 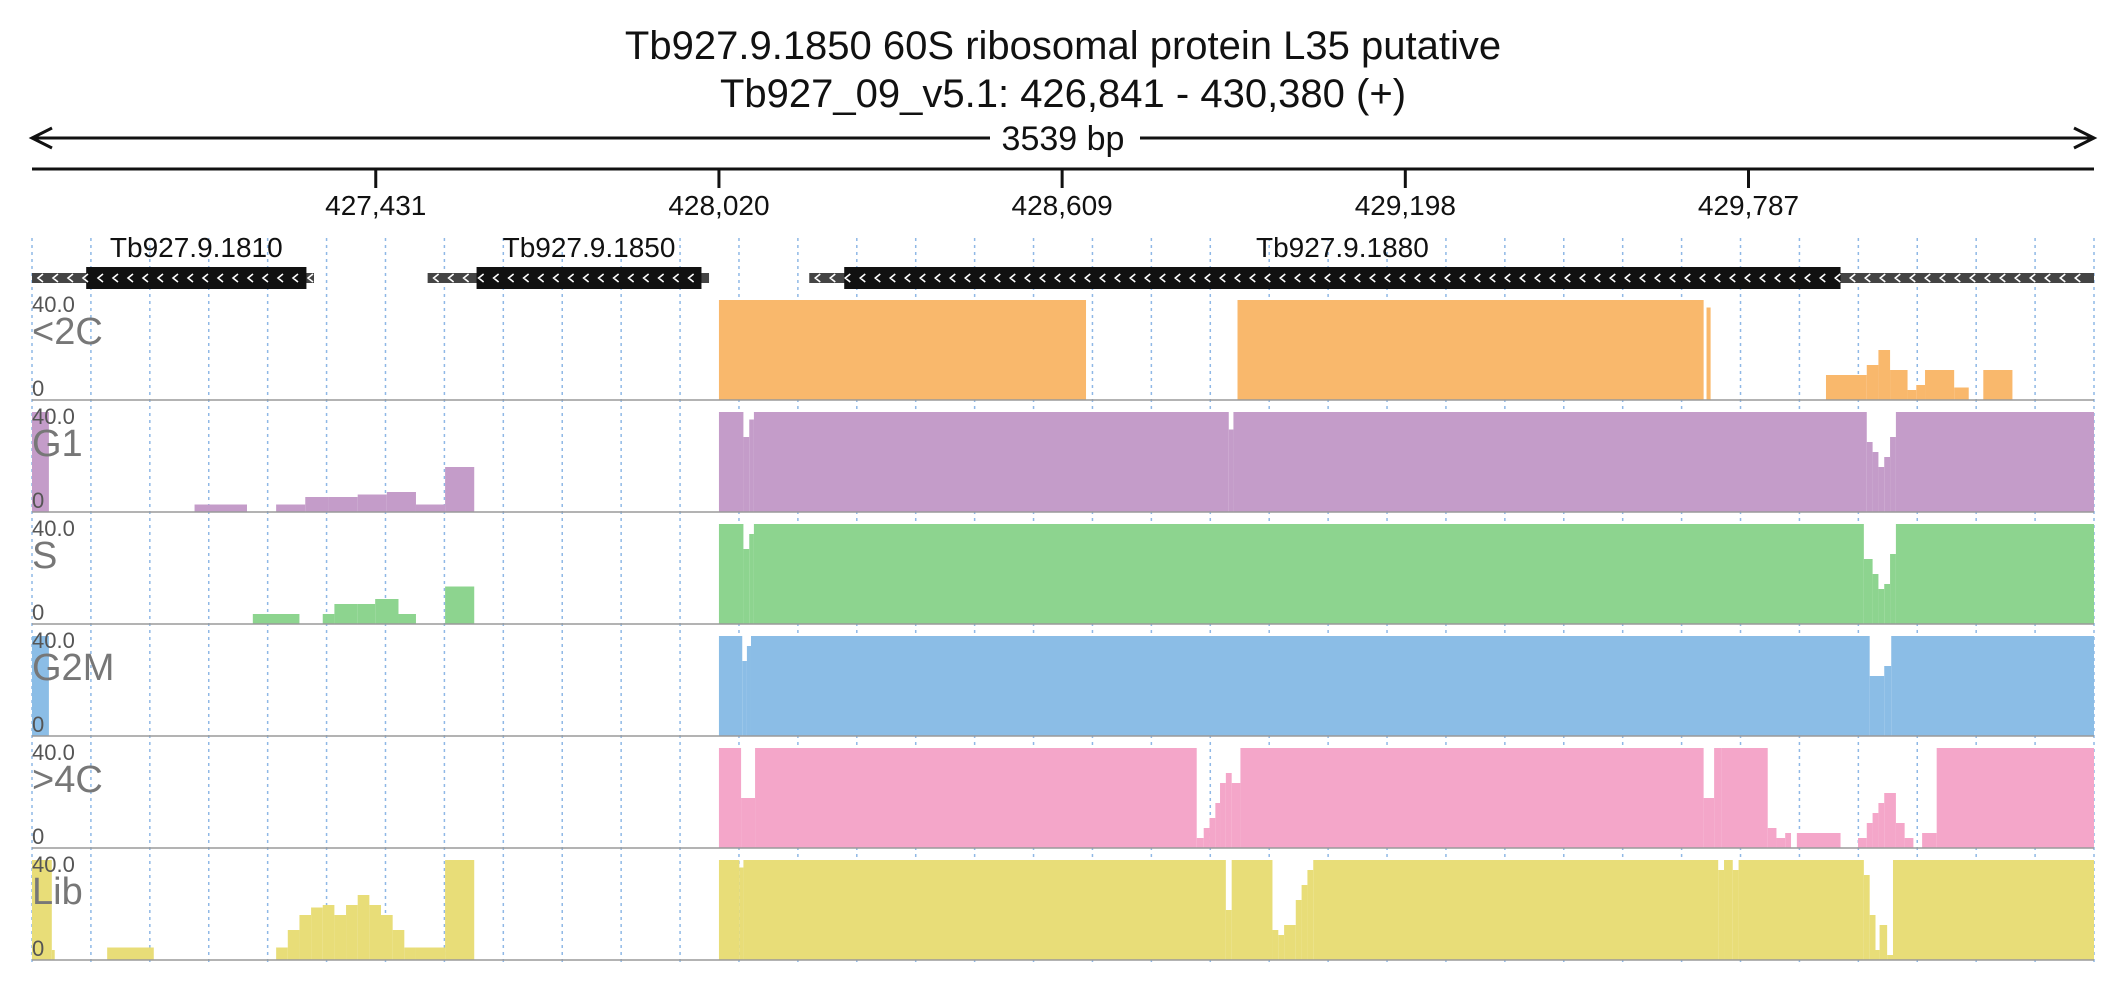 I want to click on coverage-track: 40.0 0 G1, so click(x=1063, y=458).